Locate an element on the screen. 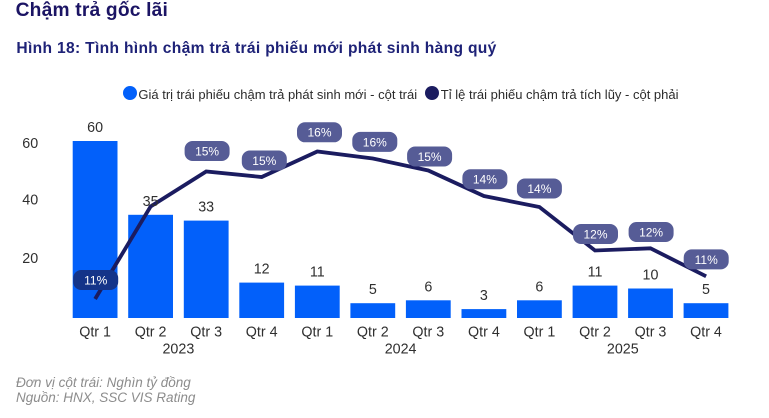 Image resolution: width=769 pixels, height=418 pixels. svg-text: 20 is located at coordinates (30, 259).